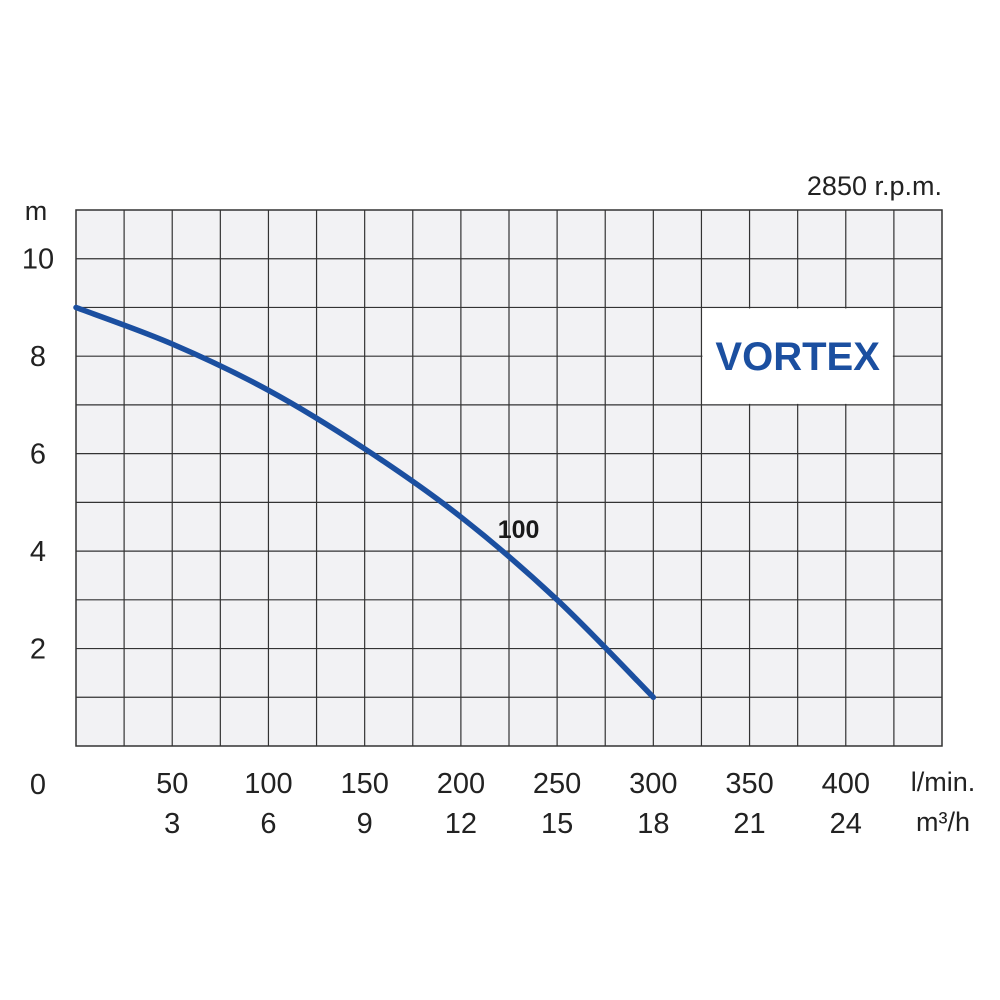 The image size is (1000, 1000). What do you see at coordinates (38, 455) in the screenshot?
I see `y-tick-label: 6` at bounding box center [38, 455].